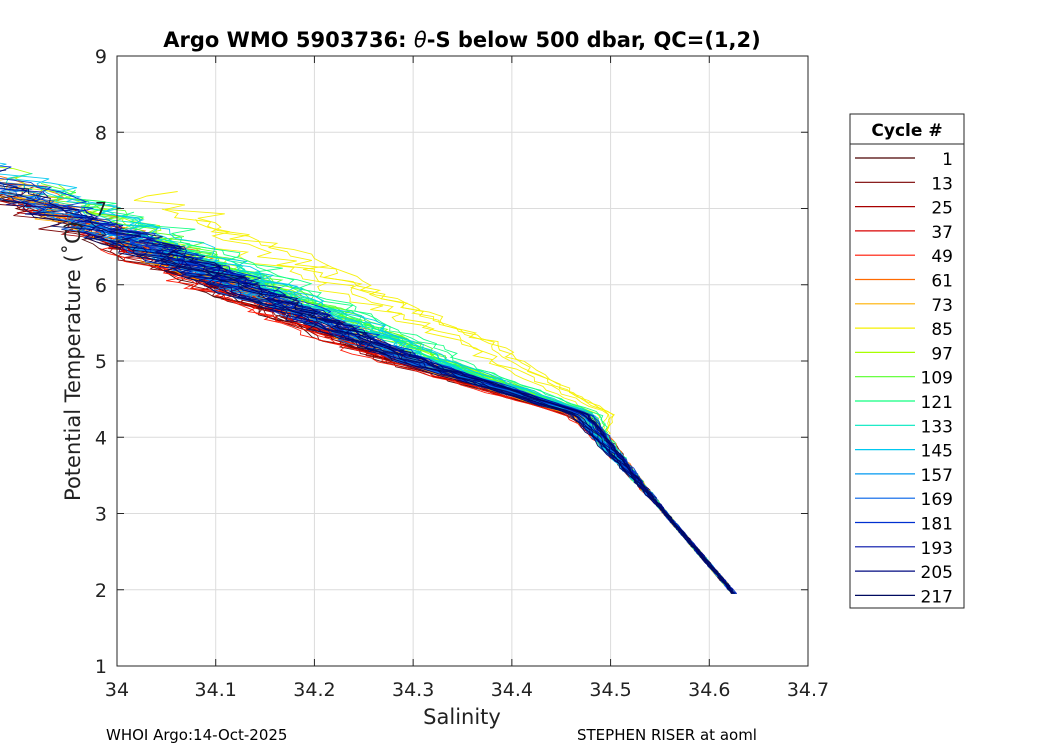 This screenshot has height=750, width=1050. I want to click on legend-label-157: 157, so click(937, 476).